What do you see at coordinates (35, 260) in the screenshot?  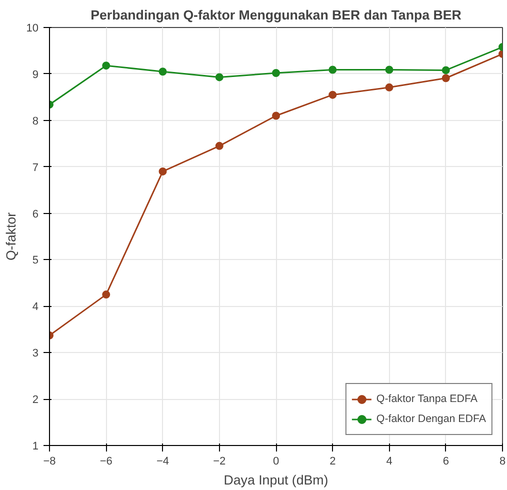 I see `y-tick-label: 5` at bounding box center [35, 260].